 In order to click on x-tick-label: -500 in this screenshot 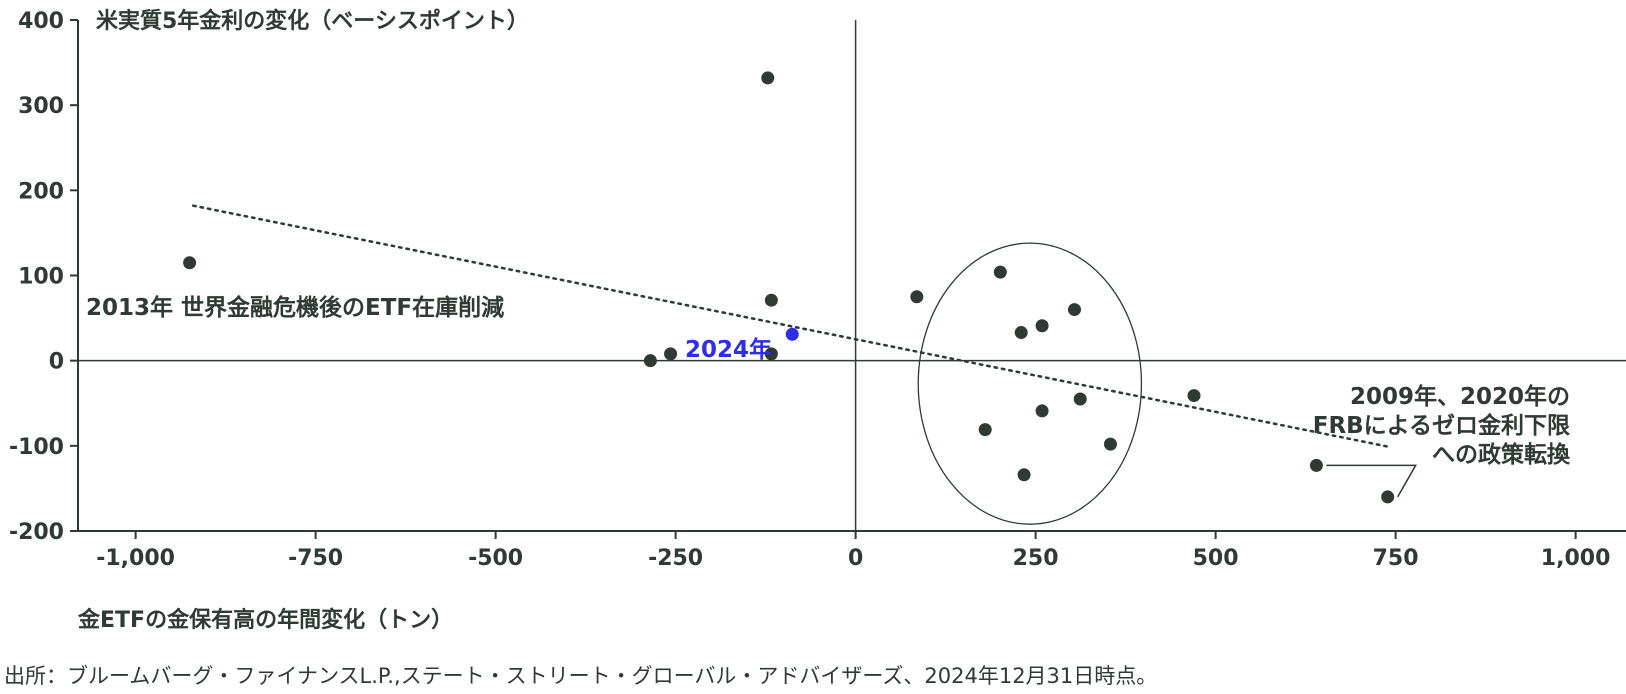, I will do `click(495, 558)`.